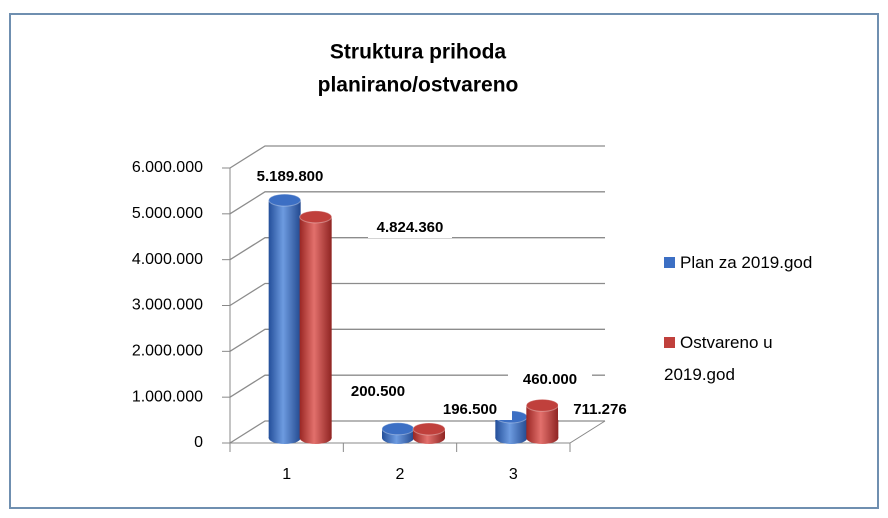 Image resolution: width=888 pixels, height=518 pixels. What do you see at coordinates (167, 167) in the screenshot?
I see `y-tick-label: 6.000.000` at bounding box center [167, 167].